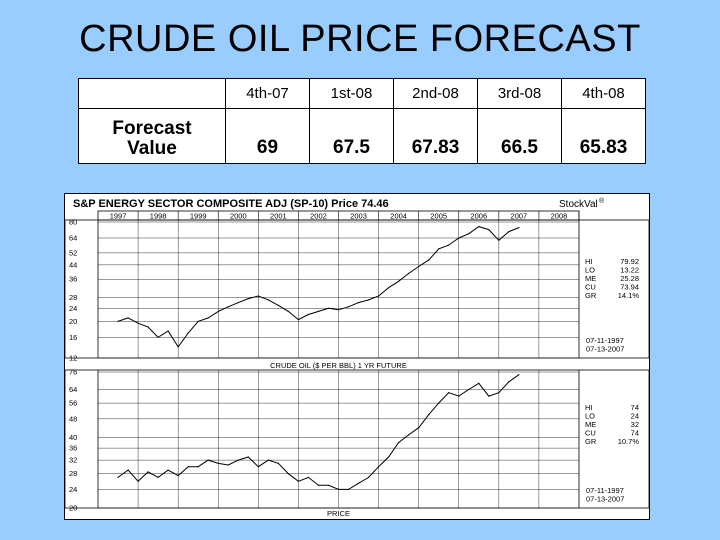 The image size is (720, 540). What do you see at coordinates (358, 216) in the screenshot?
I see `year-label: 2003` at bounding box center [358, 216].